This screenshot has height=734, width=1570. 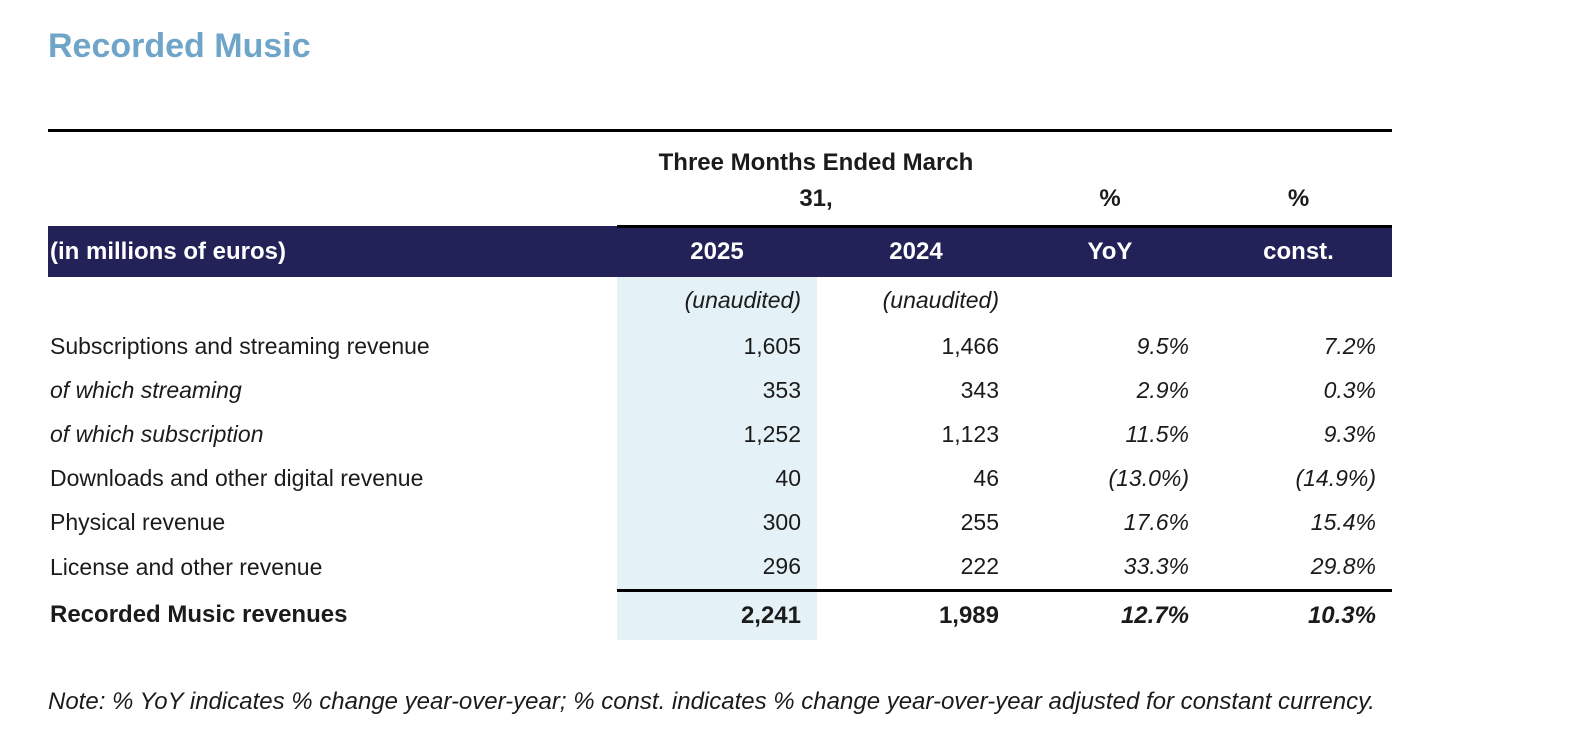 I want to click on col-header-2025: 2025, so click(x=717, y=251).